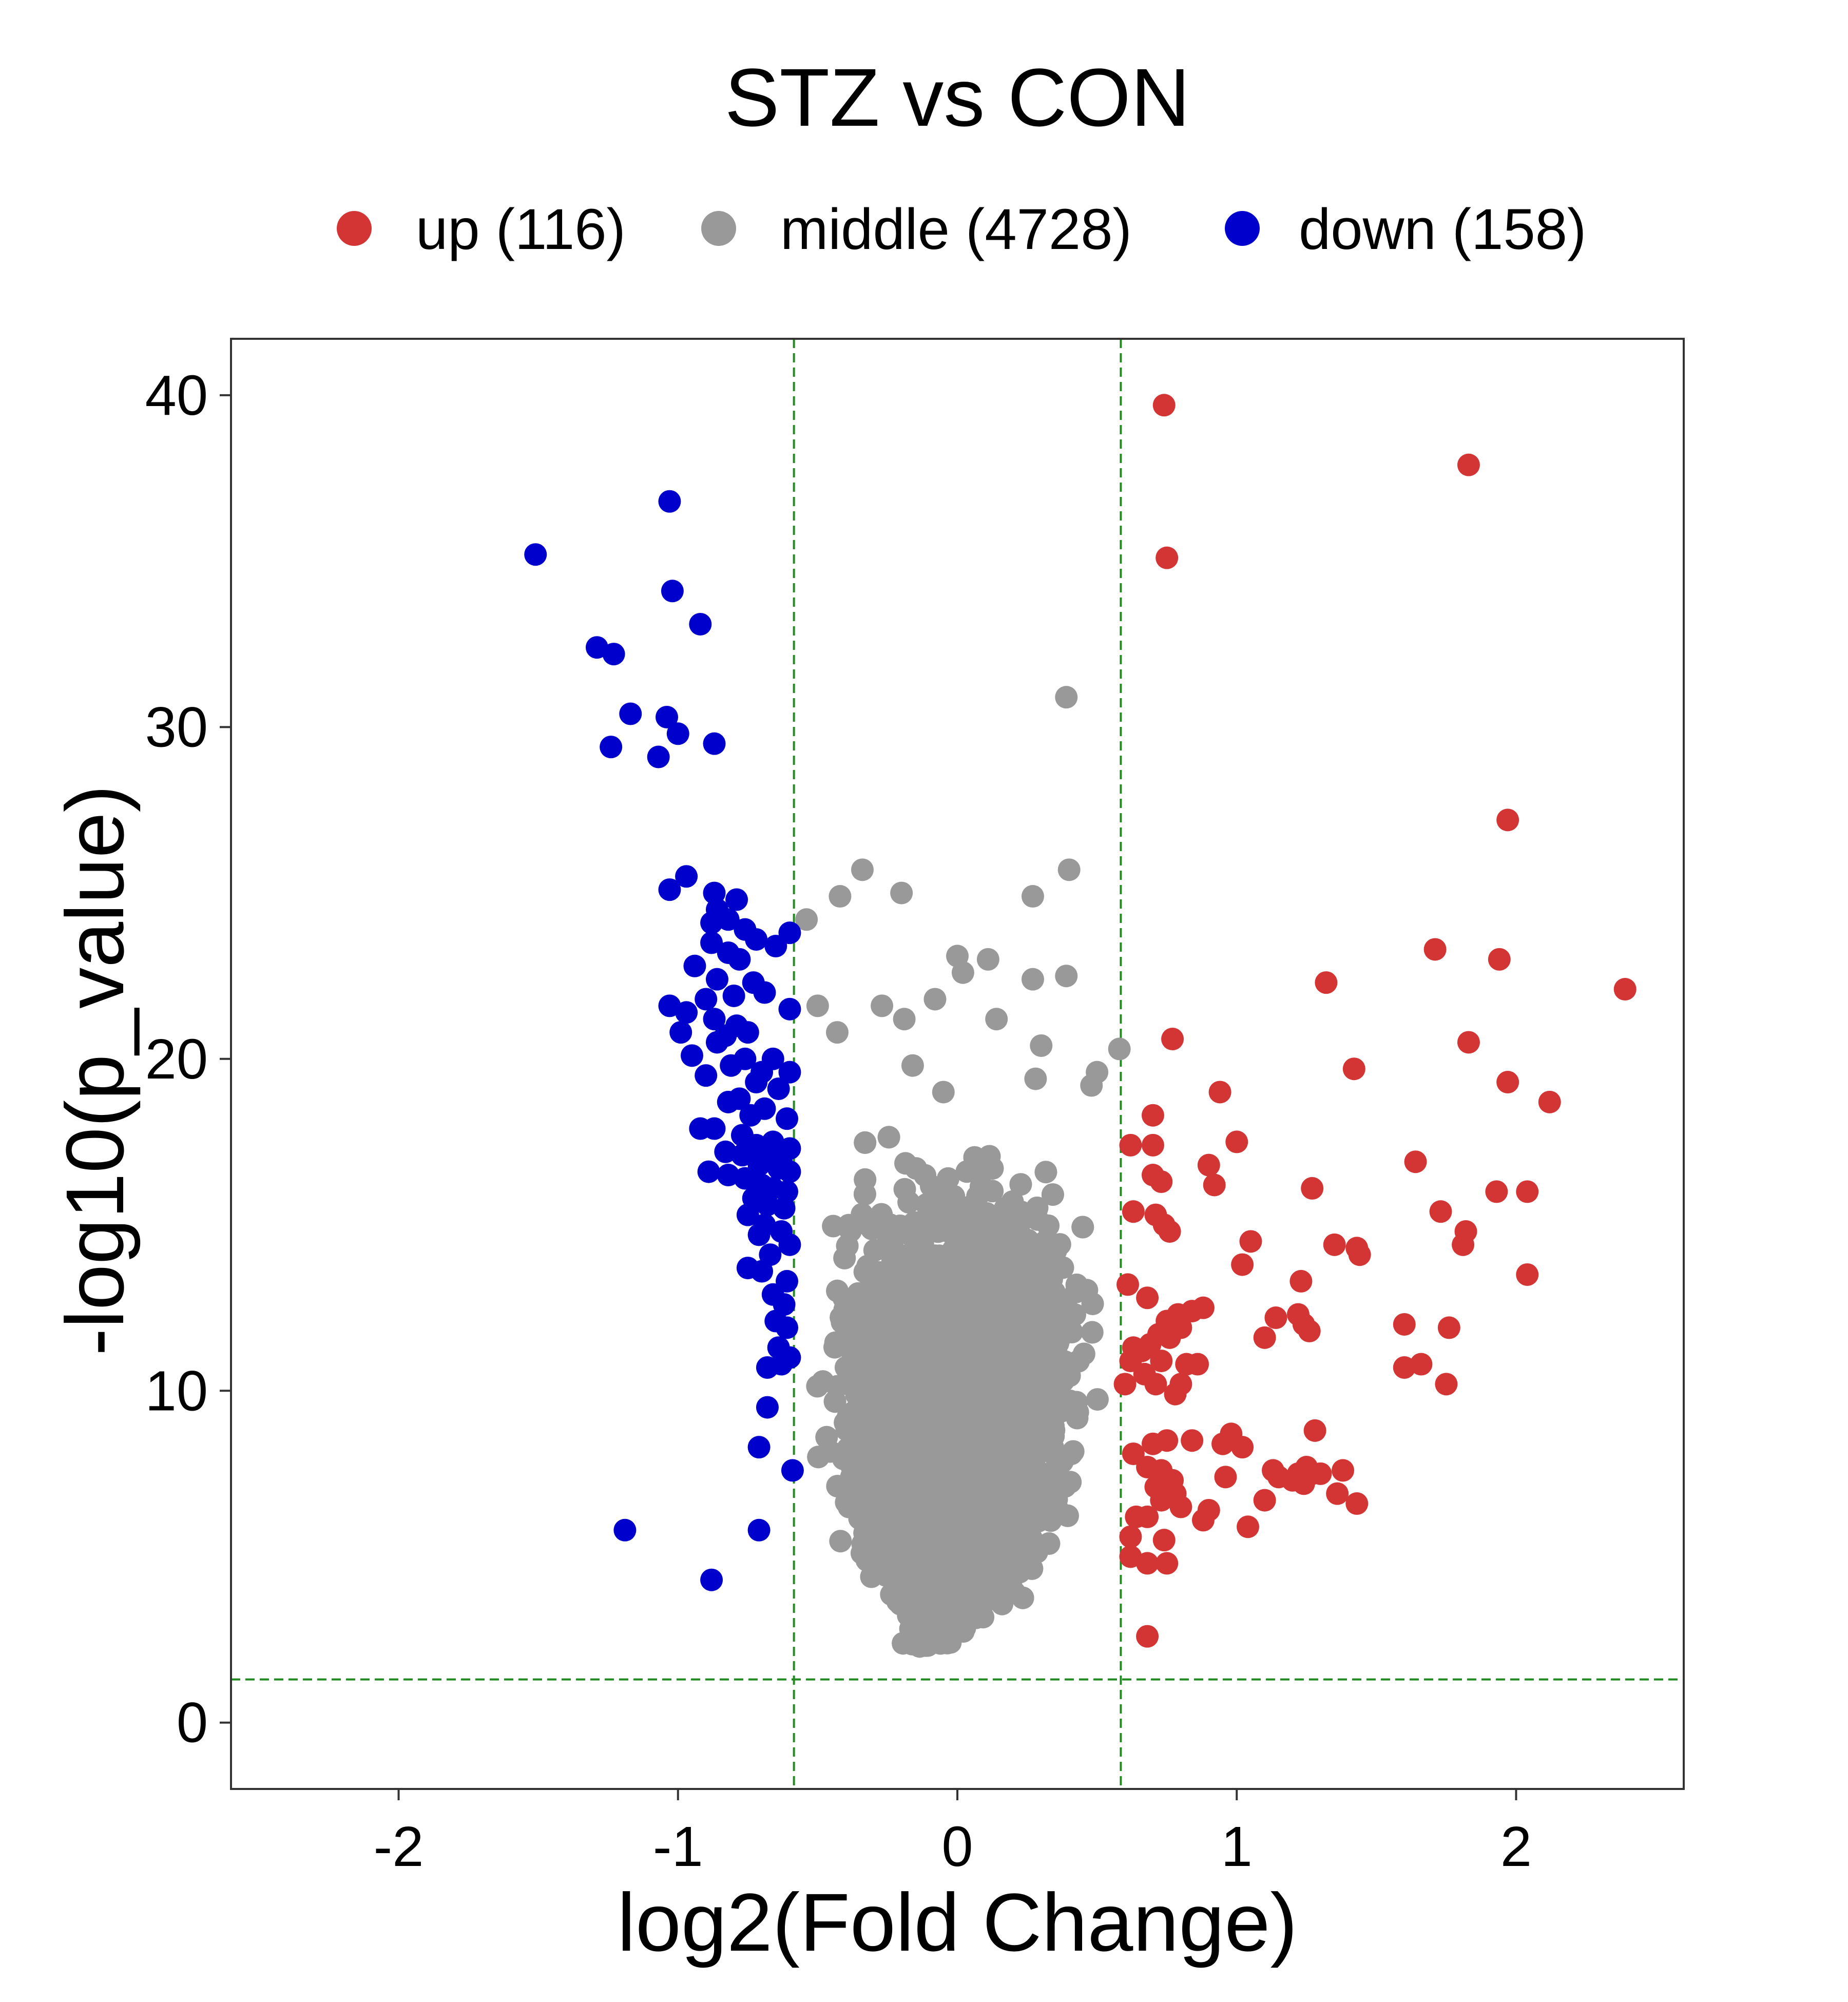 The width and height of the screenshot is (1848, 2002). I want to click on y-tick-label: 30, so click(176, 727).